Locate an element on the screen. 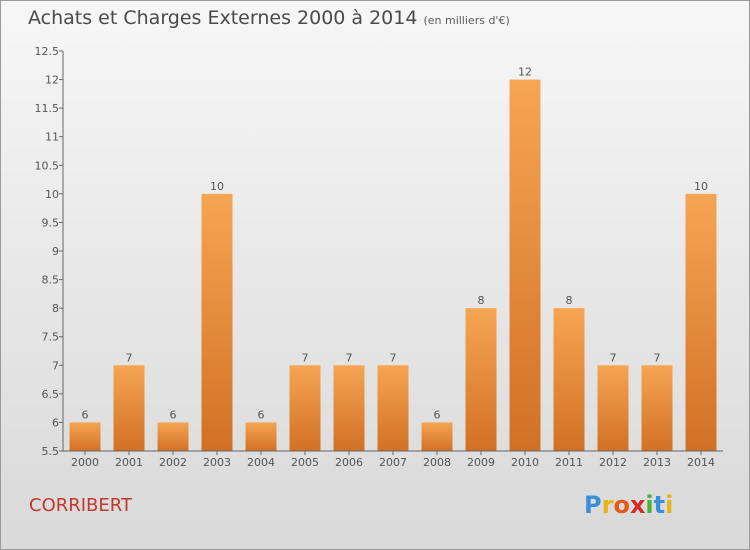 The height and width of the screenshot is (550, 750). y-tick-label: 12 is located at coordinates (52, 80).